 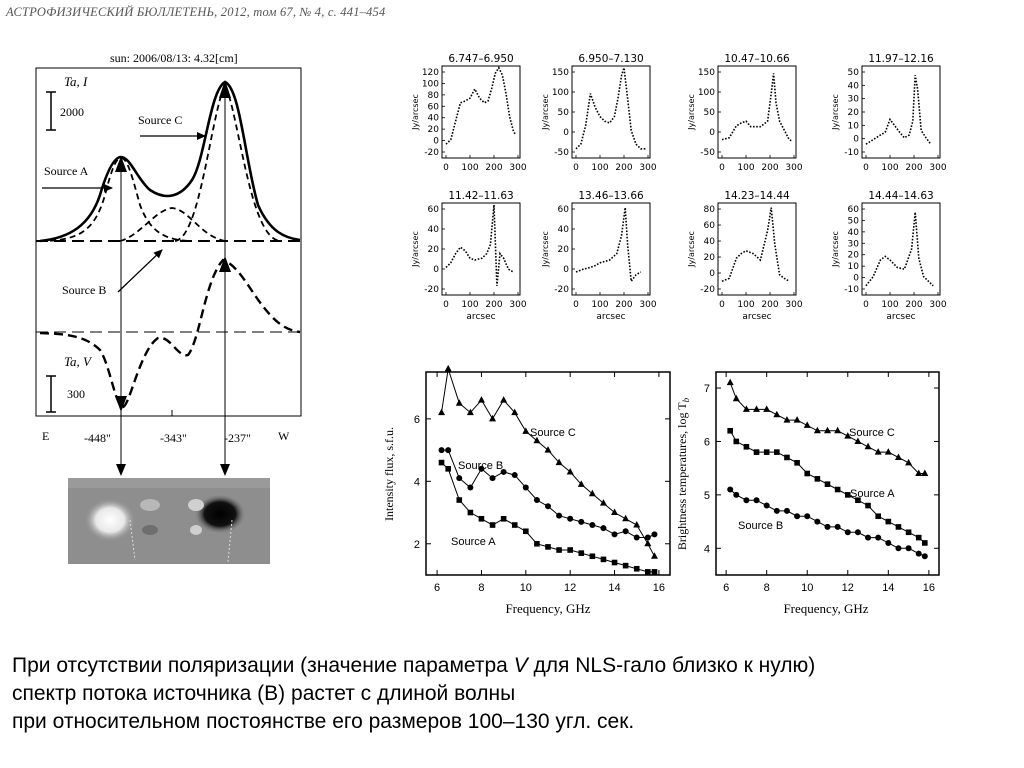 What do you see at coordinates (851, 290) in the screenshot?
I see `spatial-ytick: -10` at bounding box center [851, 290].